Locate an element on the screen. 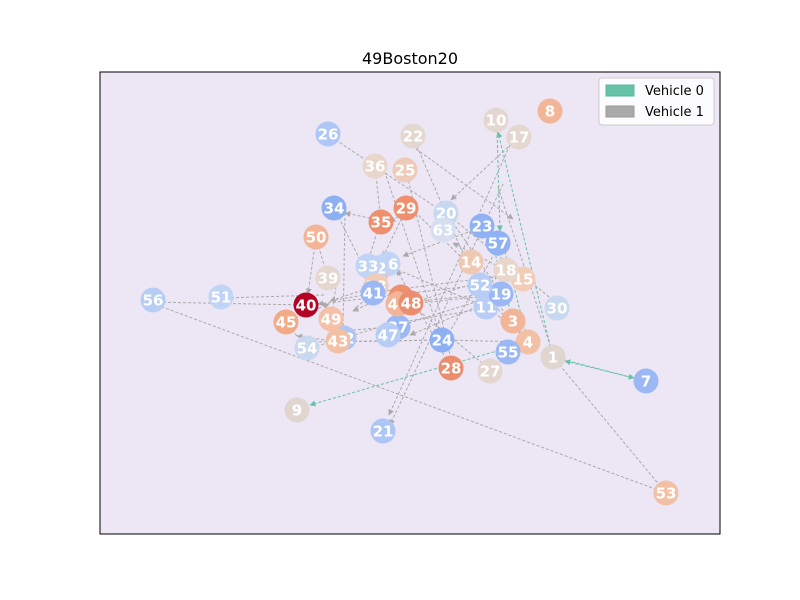  node-label: 50 is located at coordinates (316, 238).